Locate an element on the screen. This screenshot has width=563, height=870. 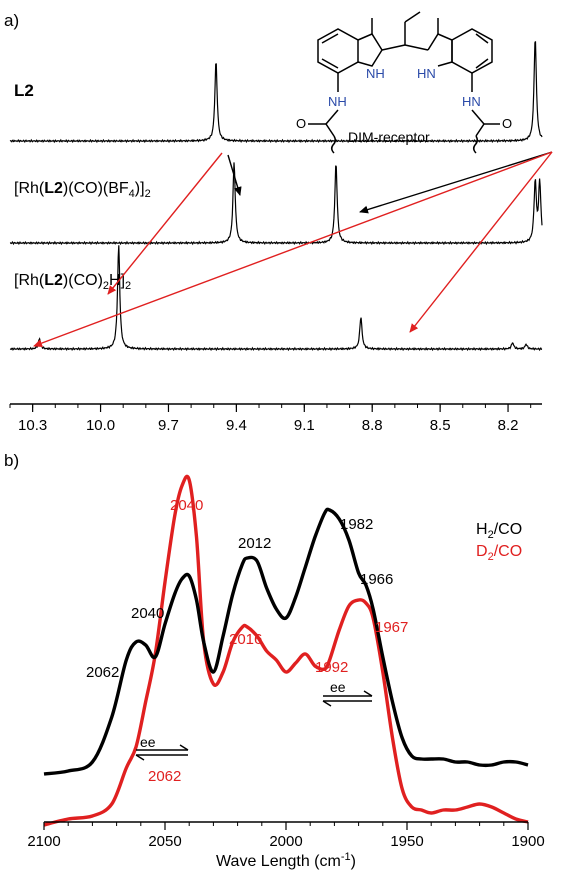
ir-tick-label: 2100 is located at coordinates (43, 841).